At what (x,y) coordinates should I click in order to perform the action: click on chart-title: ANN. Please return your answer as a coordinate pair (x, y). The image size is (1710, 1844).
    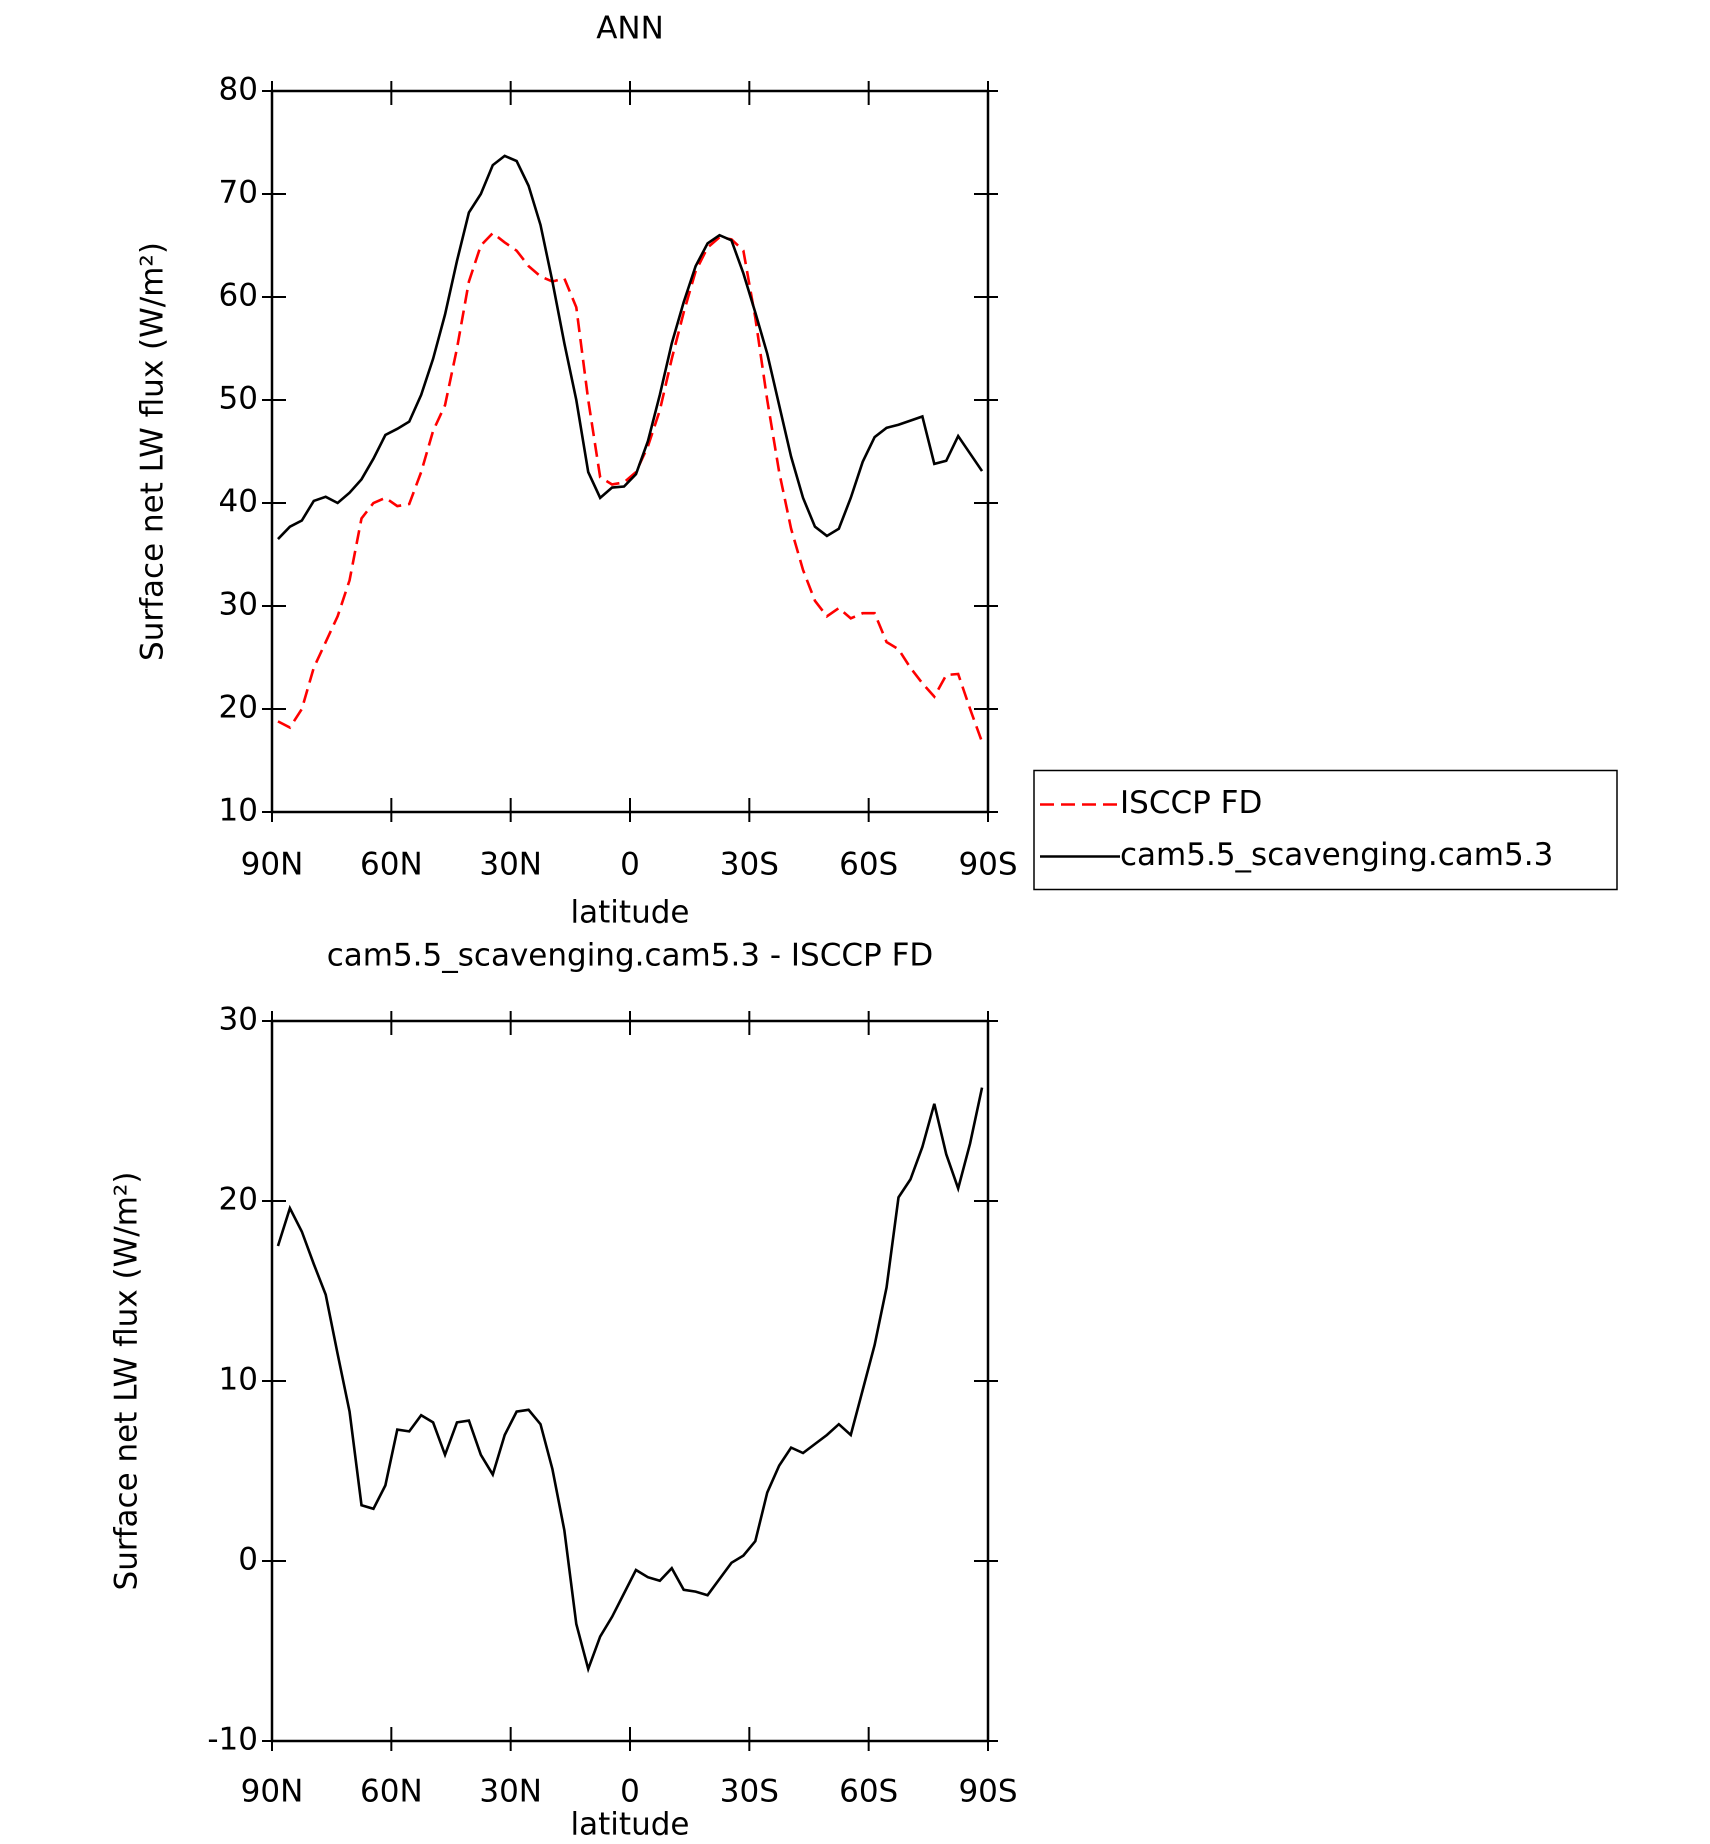
    Looking at the image, I should click on (630, 29).